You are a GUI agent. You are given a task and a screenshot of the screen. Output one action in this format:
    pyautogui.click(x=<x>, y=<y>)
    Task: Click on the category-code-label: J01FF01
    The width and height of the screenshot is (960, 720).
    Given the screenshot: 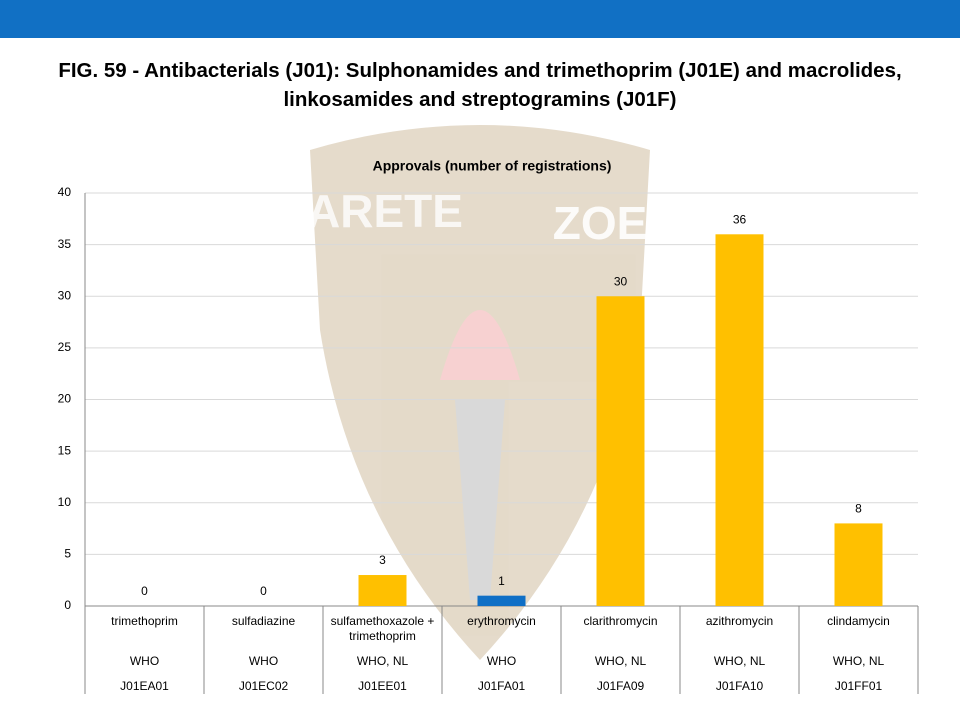 What is the action you would take?
    pyautogui.click(x=858, y=686)
    